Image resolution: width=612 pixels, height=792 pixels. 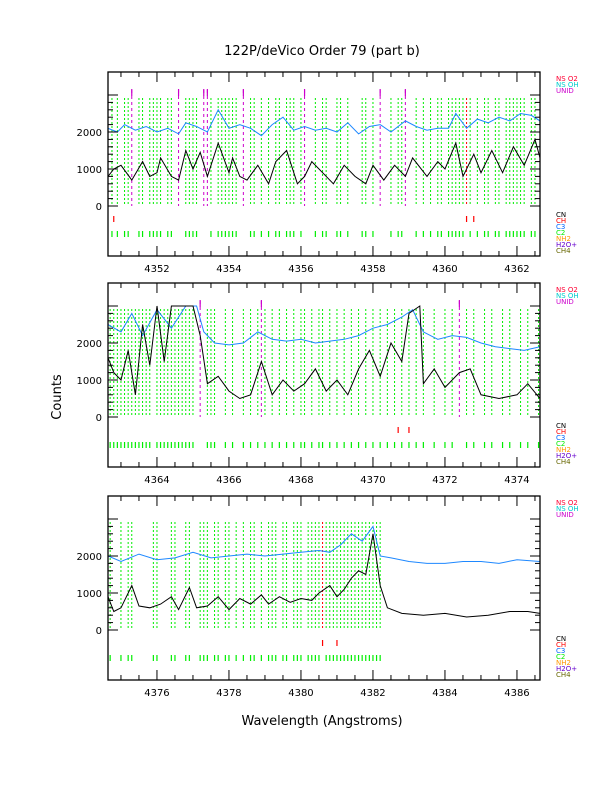 I want to click on x-tick-label: 4376, so click(x=156, y=693).